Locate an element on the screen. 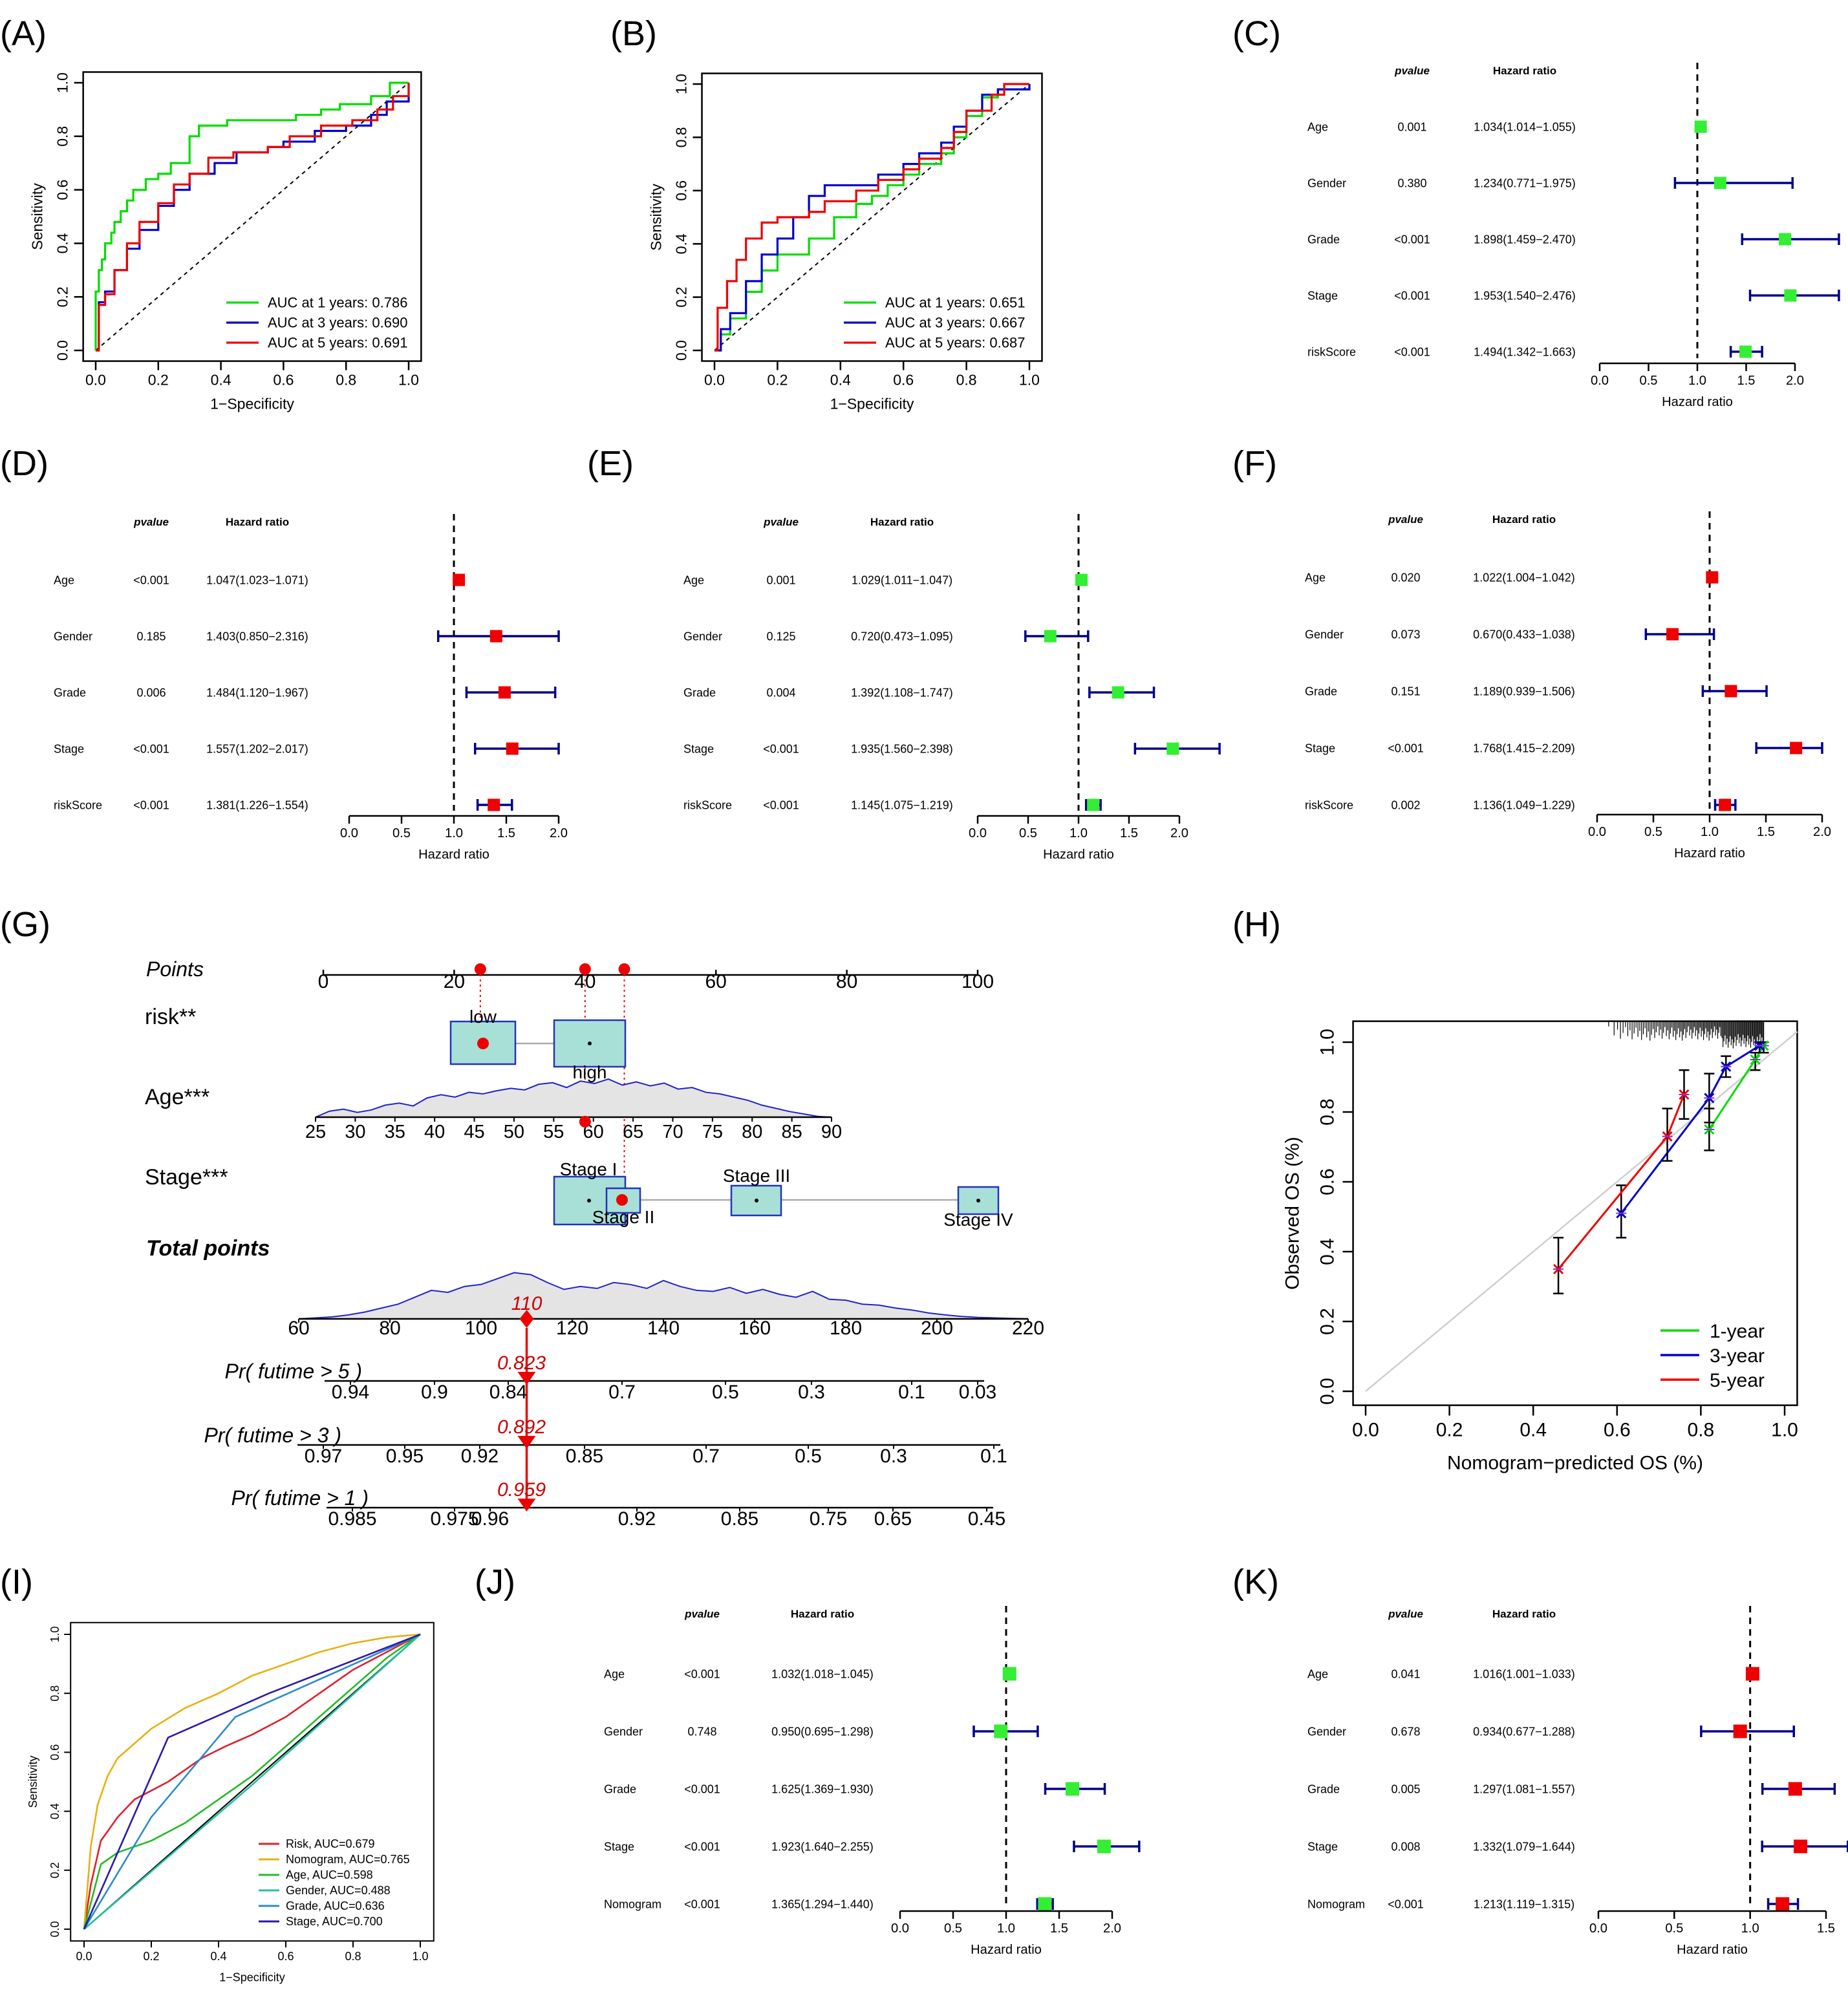  age-tick-label: 45 is located at coordinates (474, 1132).